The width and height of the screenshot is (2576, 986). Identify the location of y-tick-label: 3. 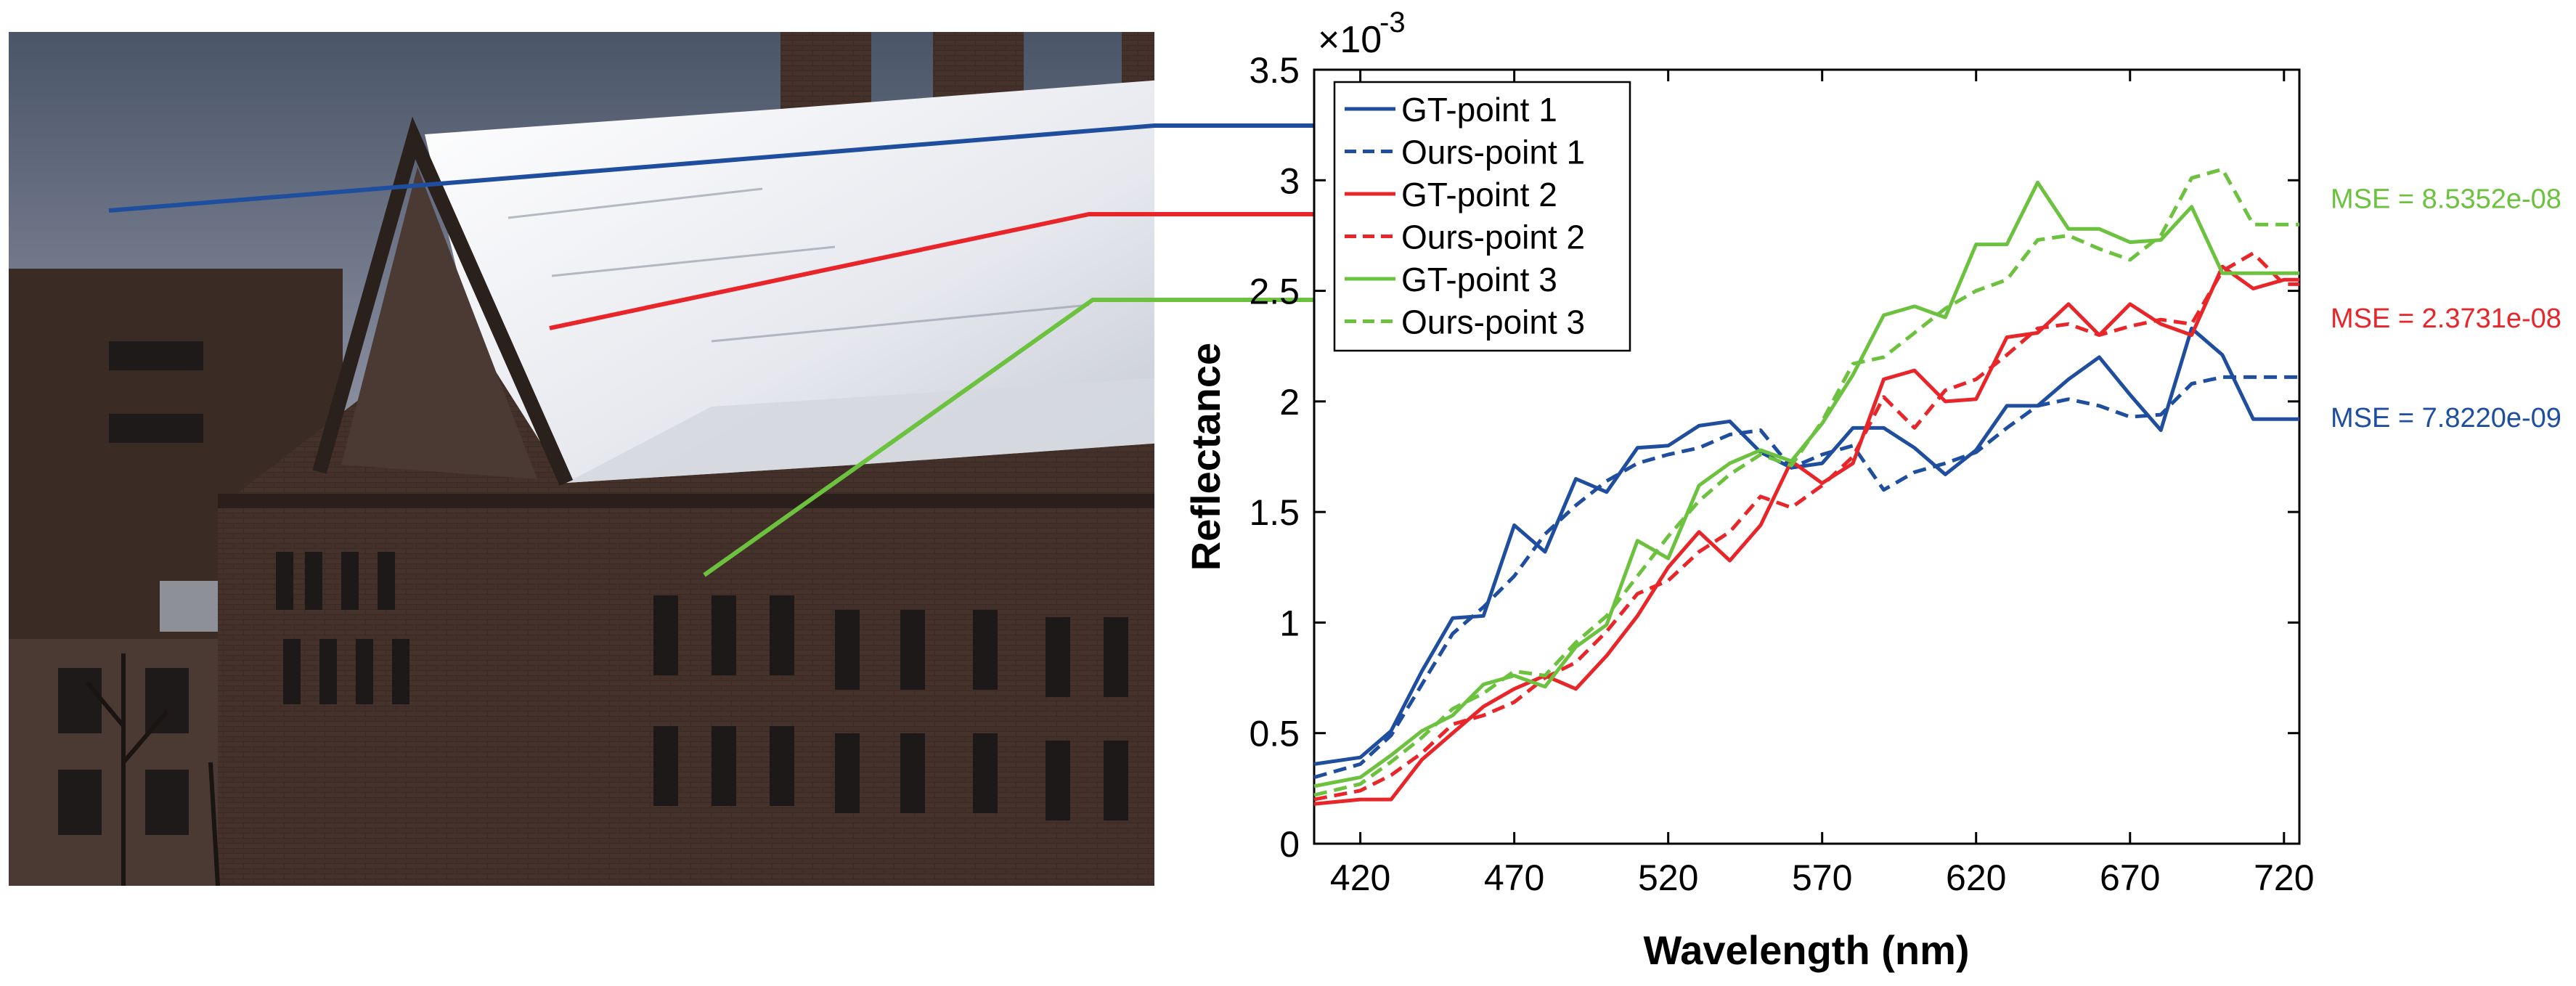
(1289, 180).